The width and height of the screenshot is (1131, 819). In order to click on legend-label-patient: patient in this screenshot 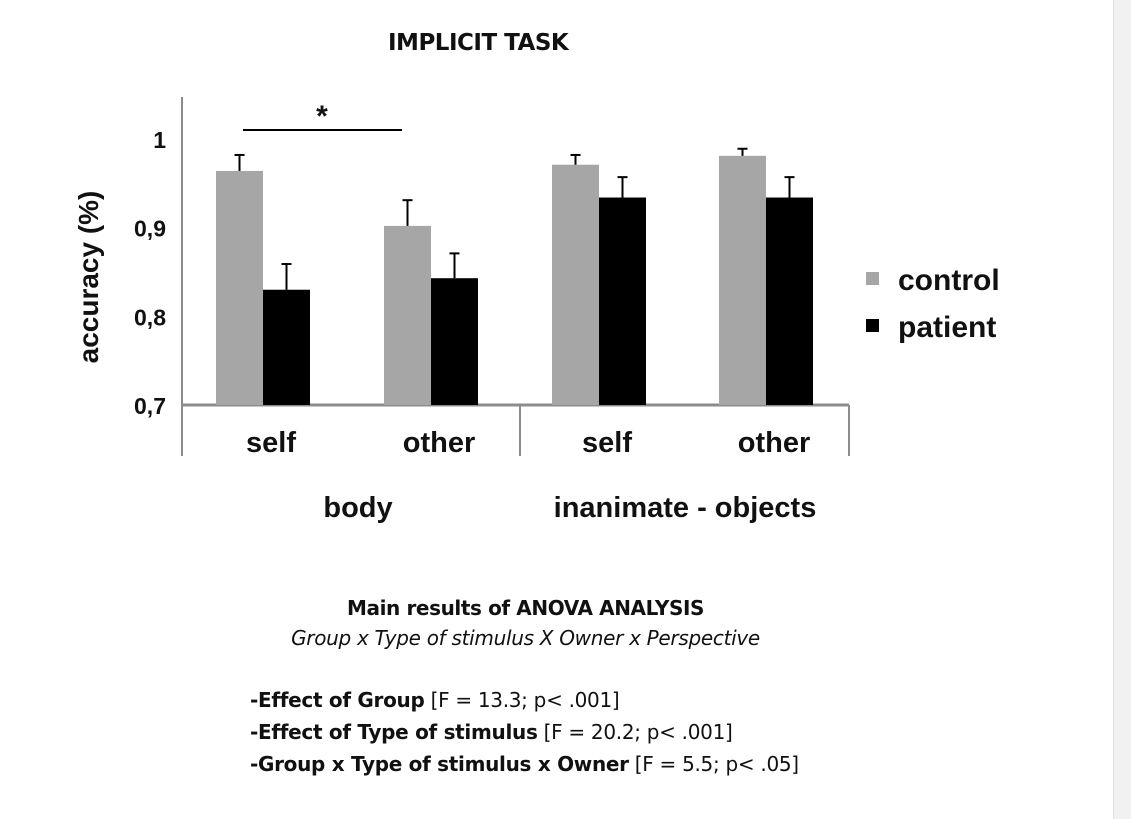, I will do `click(947, 327)`.